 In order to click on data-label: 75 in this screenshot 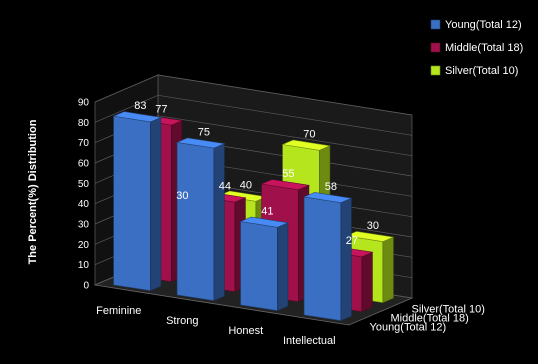, I will do `click(204, 133)`.